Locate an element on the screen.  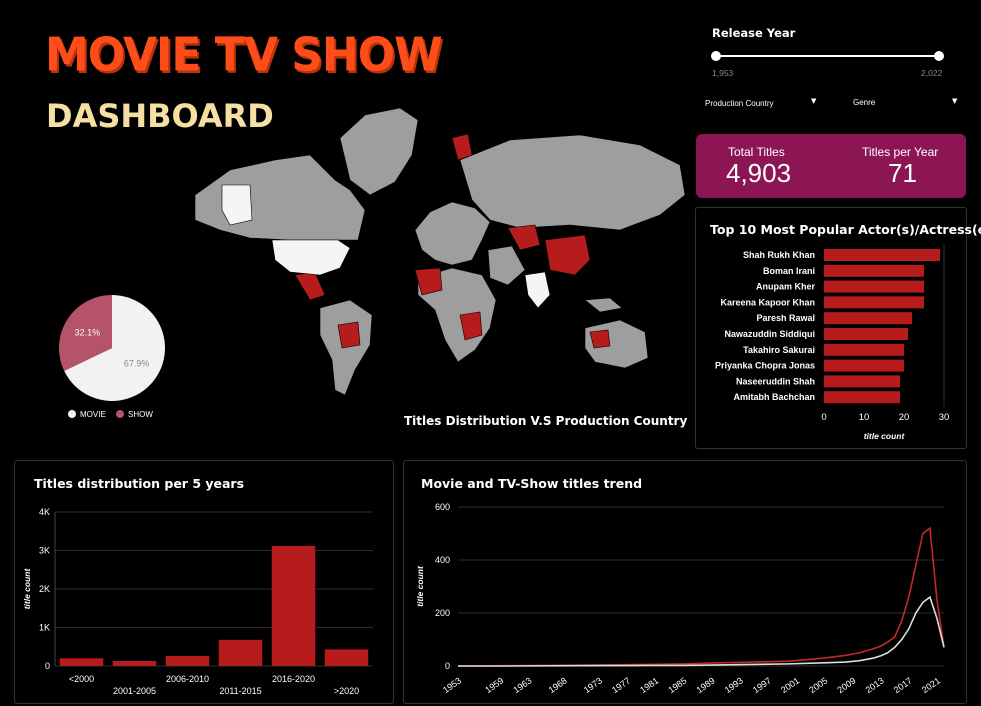
x-tick-label: 1997 is located at coordinates (762, 685).